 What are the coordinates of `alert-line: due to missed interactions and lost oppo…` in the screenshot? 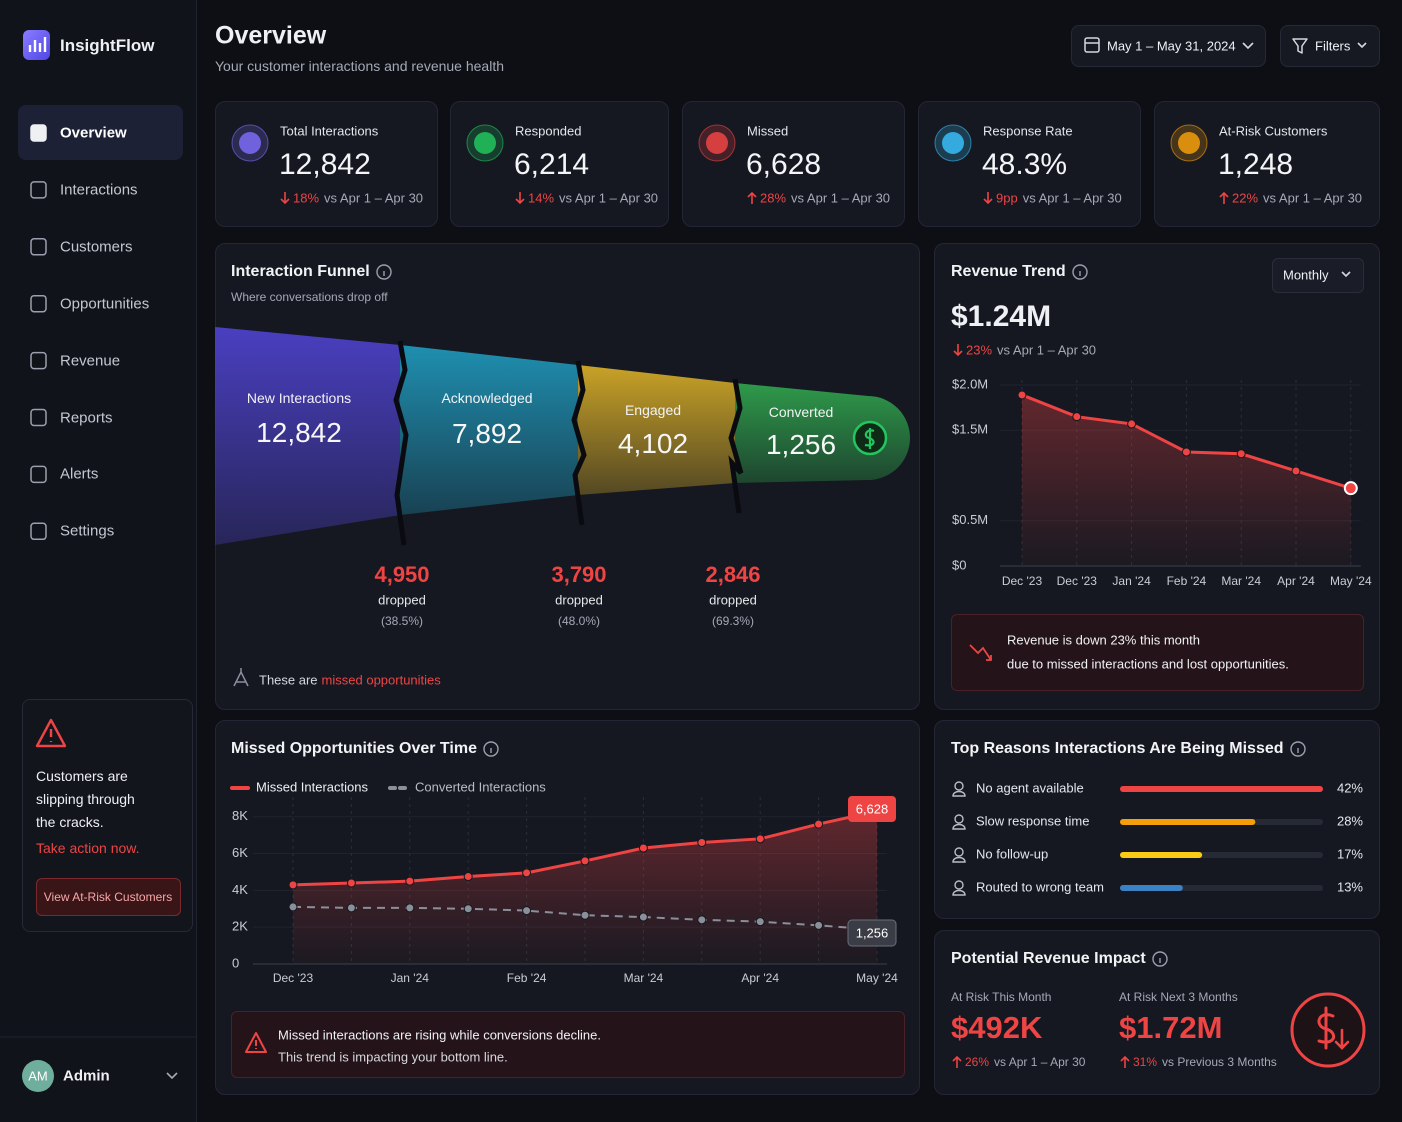 It's located at (1148, 664).